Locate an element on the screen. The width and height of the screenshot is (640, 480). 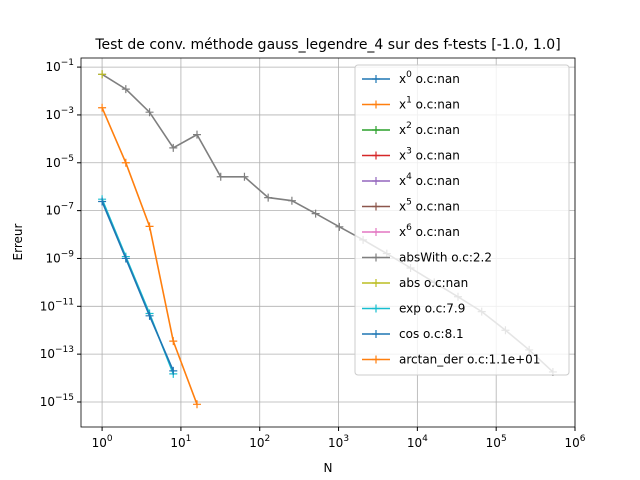
x-tick-label: 10⁴ is located at coordinates (417, 442).